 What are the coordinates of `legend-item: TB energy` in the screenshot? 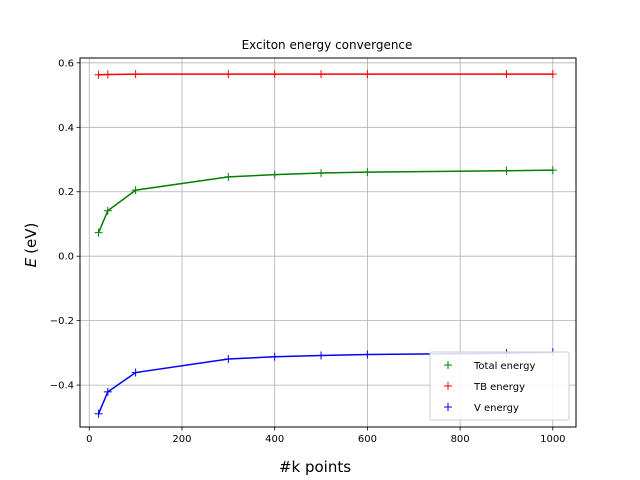 It's located at (484, 387).